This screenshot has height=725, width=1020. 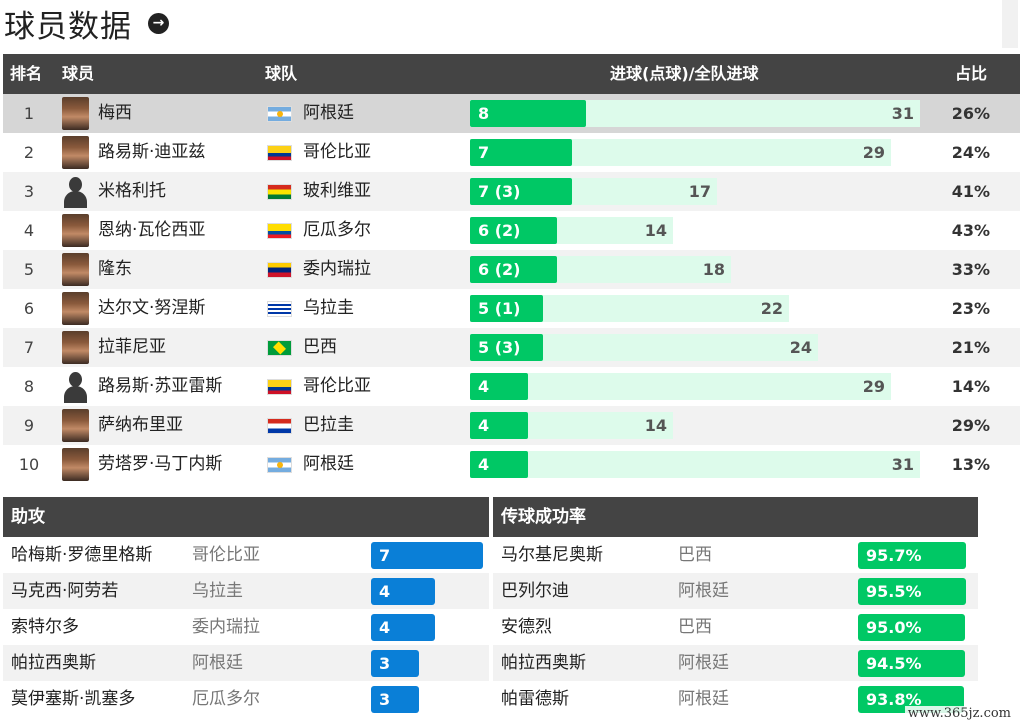 I want to click on player-name: 莫伊塞斯·凯塞多, so click(x=73, y=699).